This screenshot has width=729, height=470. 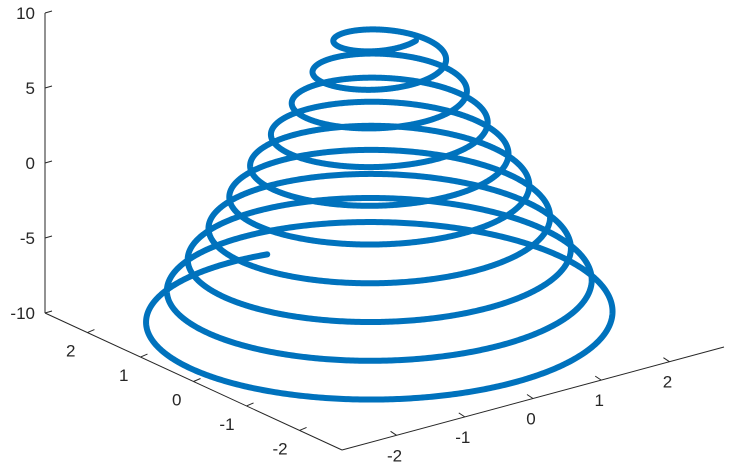 What do you see at coordinates (394, 455) in the screenshot?
I see `x-tick-label: -2` at bounding box center [394, 455].